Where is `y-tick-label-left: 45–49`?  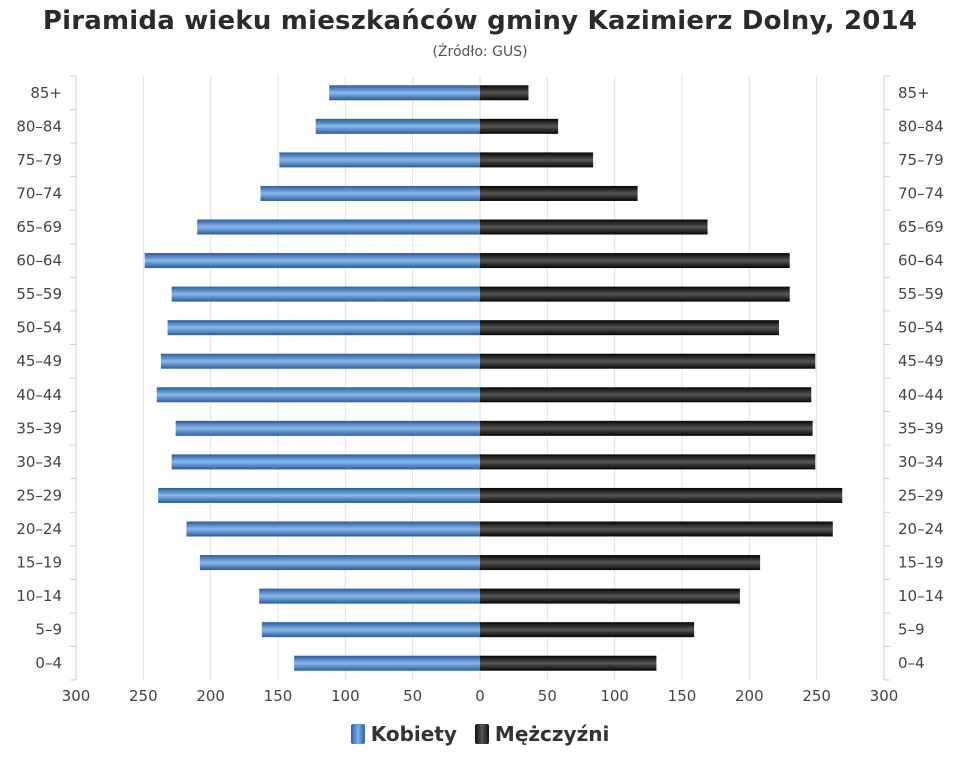 y-tick-label-left: 45–49 is located at coordinates (39, 361).